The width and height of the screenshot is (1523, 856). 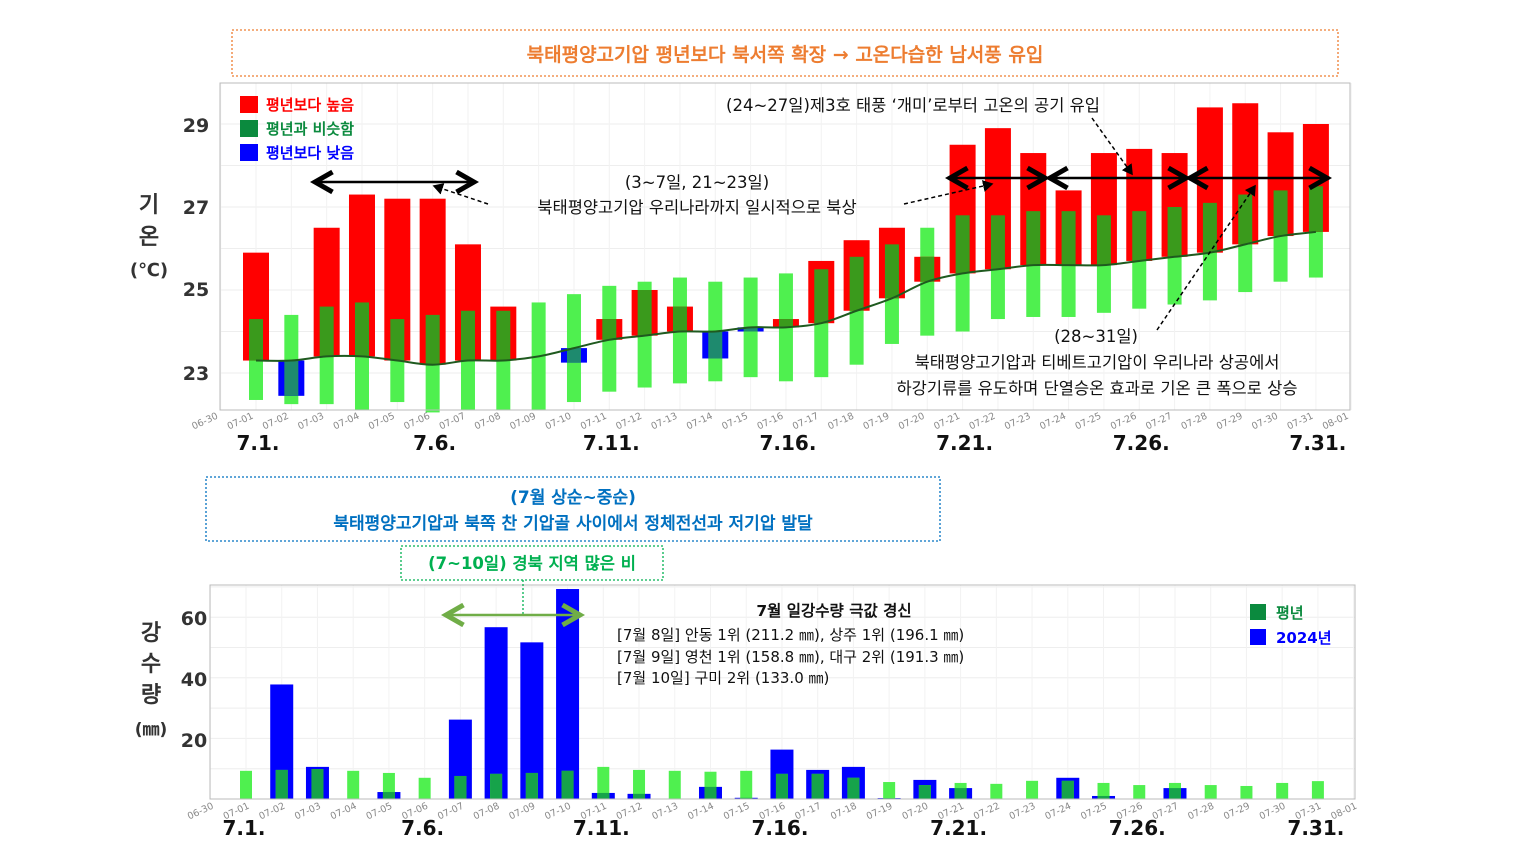 What do you see at coordinates (311, 422) in the screenshot?
I see `x-tick-label: 07-03` at bounding box center [311, 422].